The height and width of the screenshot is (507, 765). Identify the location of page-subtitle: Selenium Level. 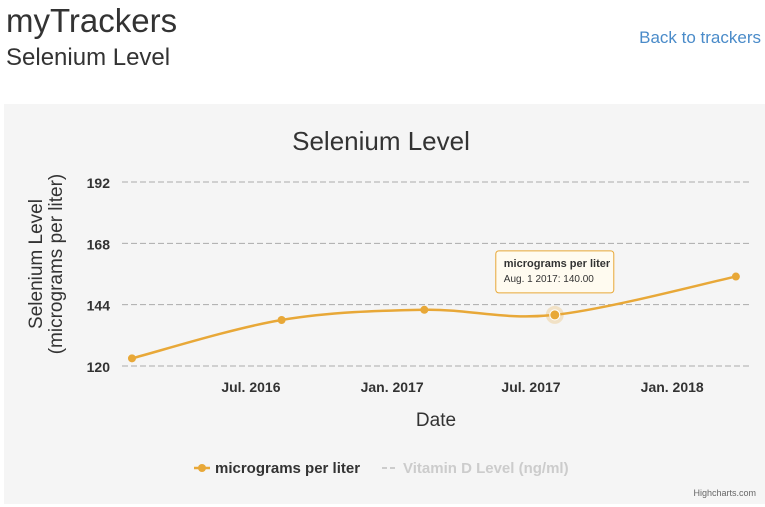
(88, 57).